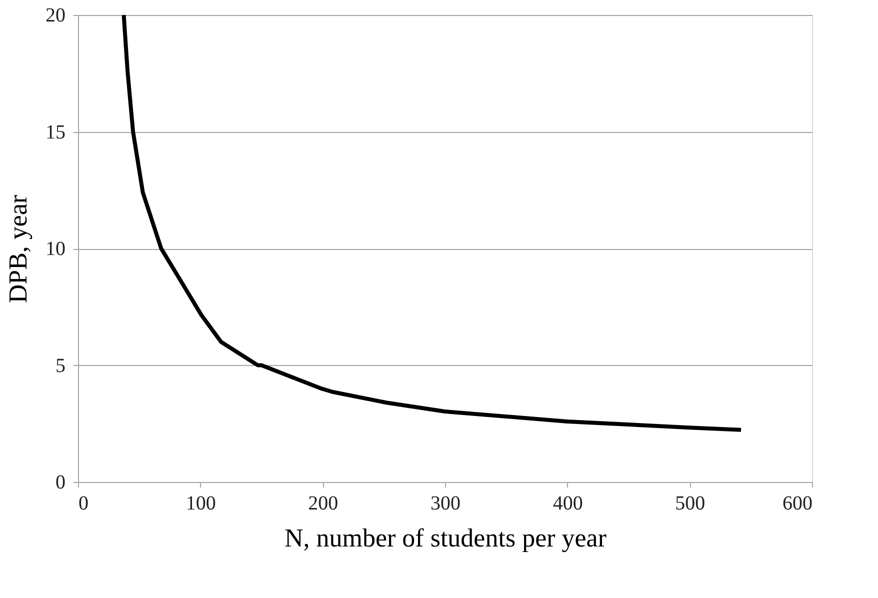 The image size is (878, 598). What do you see at coordinates (61, 365) in the screenshot?
I see `y-tick-label: 5` at bounding box center [61, 365].